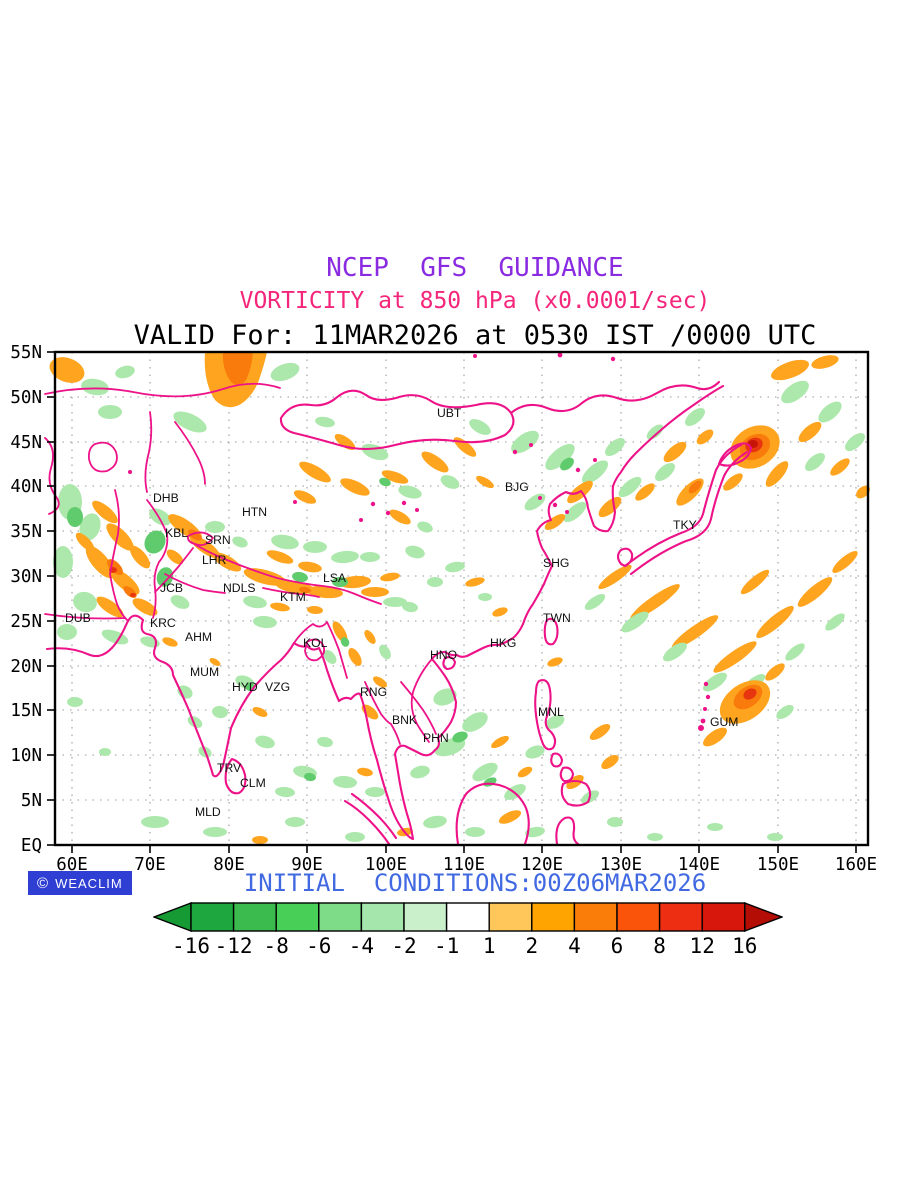 This screenshot has width=900, height=1200. What do you see at coordinates (744, 945) in the screenshot?
I see `colorbar-tick-label: 16` at bounding box center [744, 945].